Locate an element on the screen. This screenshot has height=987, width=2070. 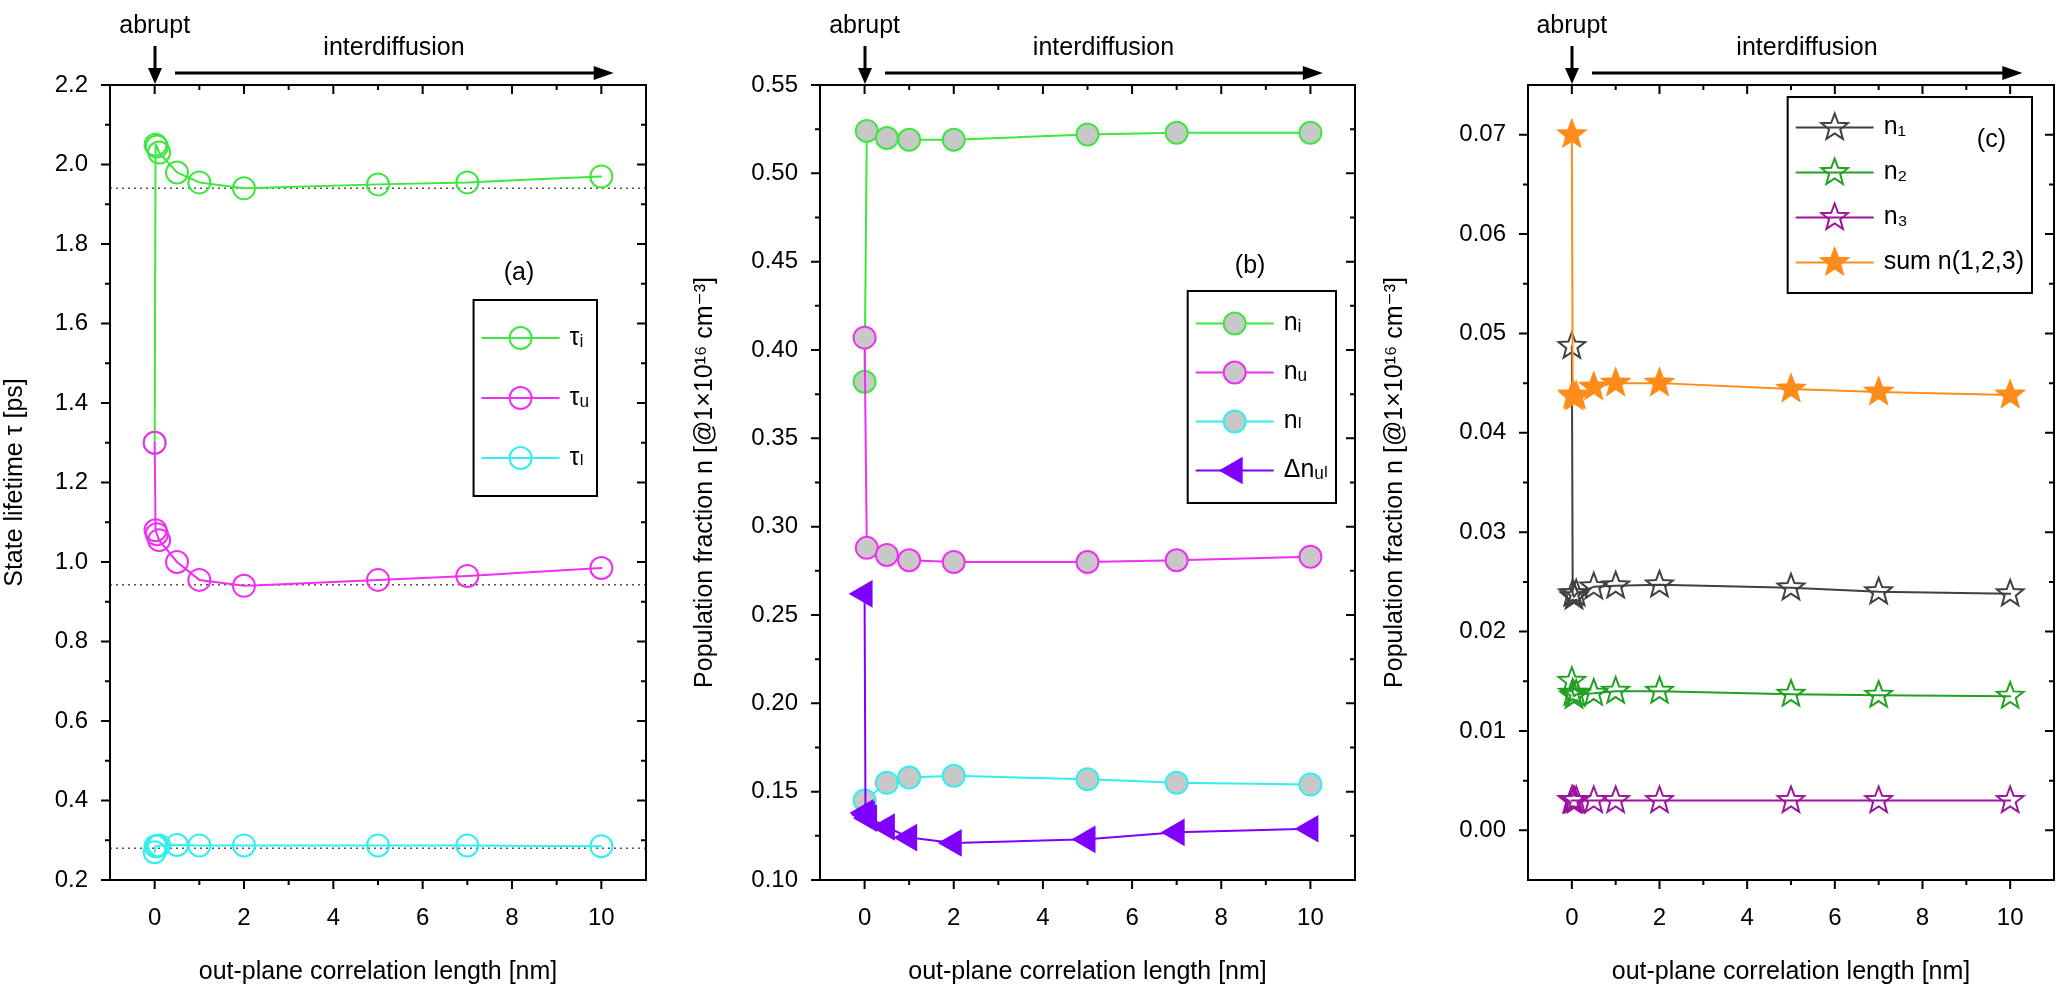
legend-label: τᵢ is located at coordinates (576, 335).